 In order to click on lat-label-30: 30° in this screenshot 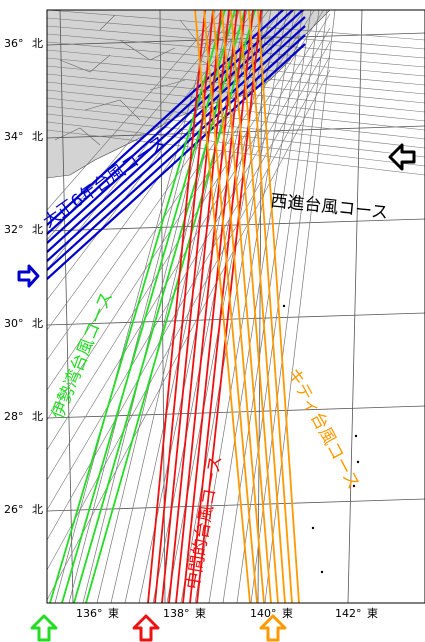, I will do `click(14, 323)`.